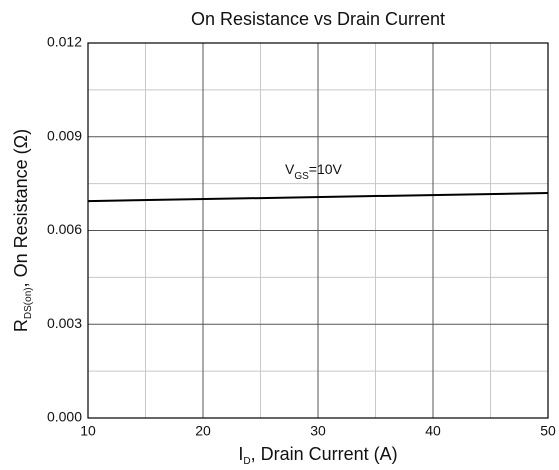 This screenshot has height=470, width=559. I want to click on annotation: VGS=10V, so click(314, 171).